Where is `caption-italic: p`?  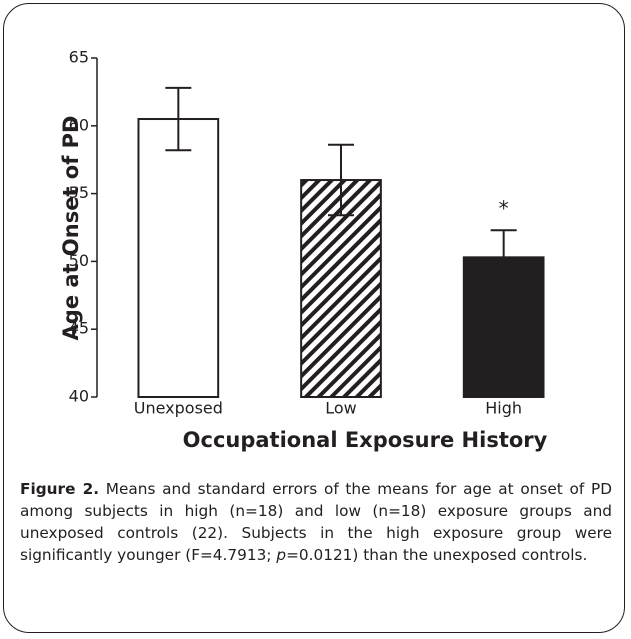
caption-italic: p is located at coordinates (281, 555).